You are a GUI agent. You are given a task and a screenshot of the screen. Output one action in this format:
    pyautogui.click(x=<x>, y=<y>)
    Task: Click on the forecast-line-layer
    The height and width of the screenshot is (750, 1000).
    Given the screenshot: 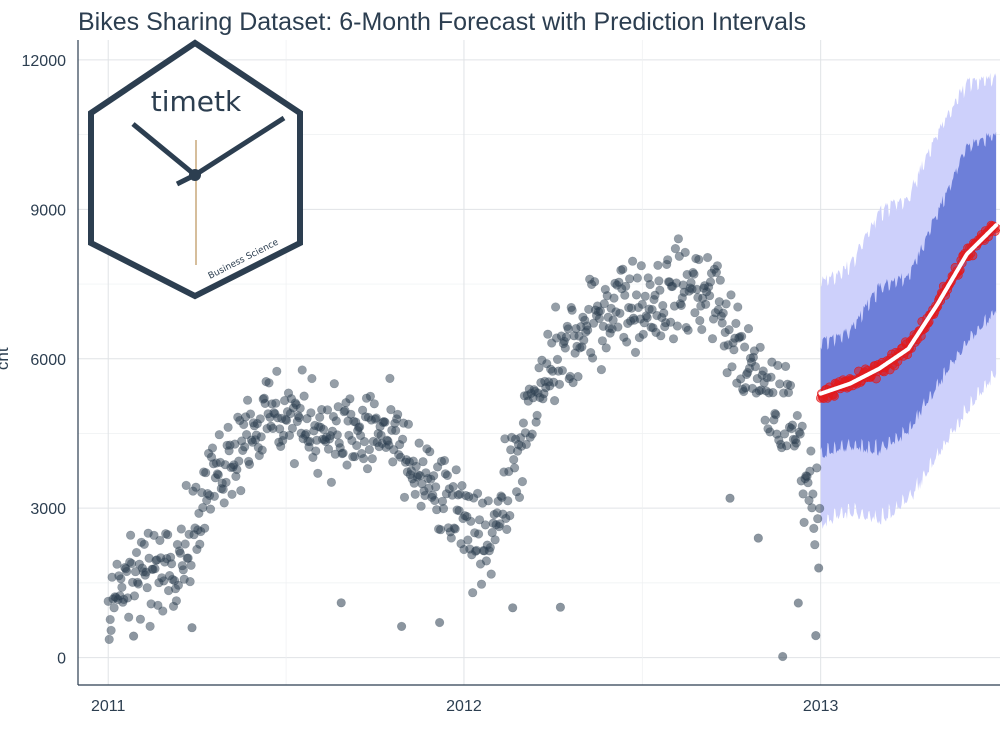 What is the action you would take?
    pyautogui.click(x=908, y=309)
    